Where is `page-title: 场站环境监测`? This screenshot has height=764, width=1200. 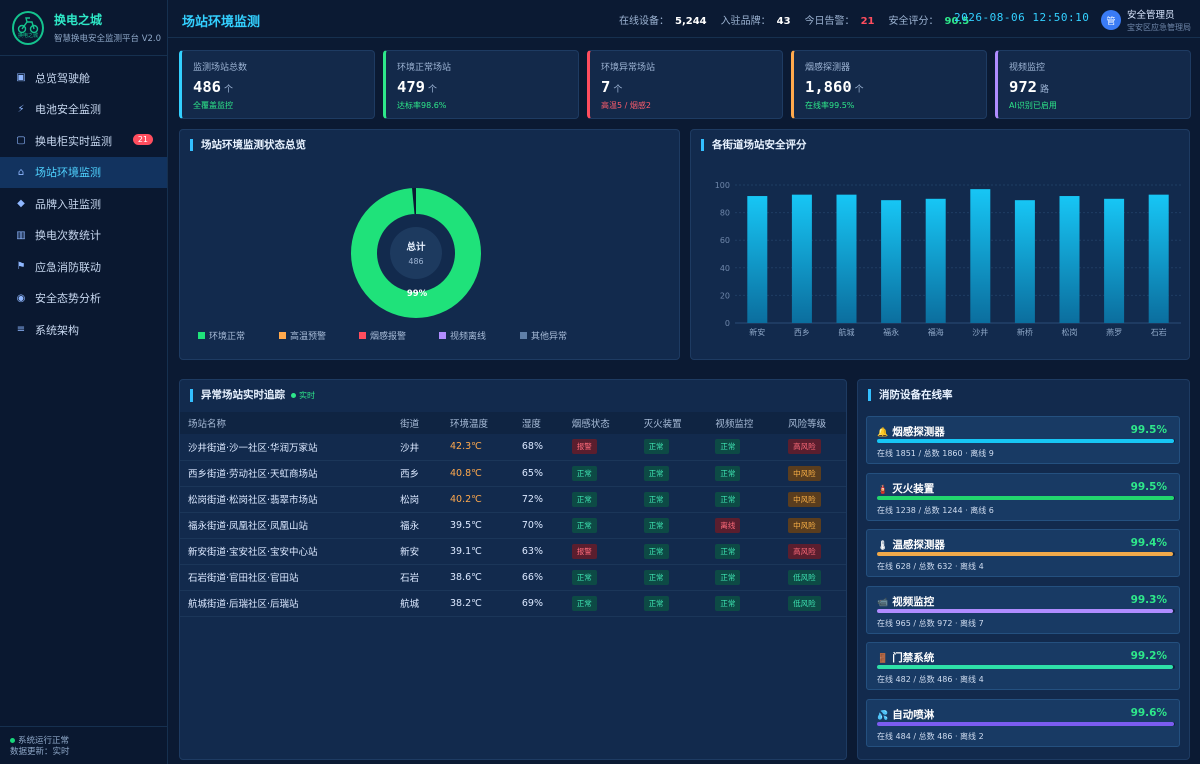 page-title: 场站环境监测 is located at coordinates (221, 22).